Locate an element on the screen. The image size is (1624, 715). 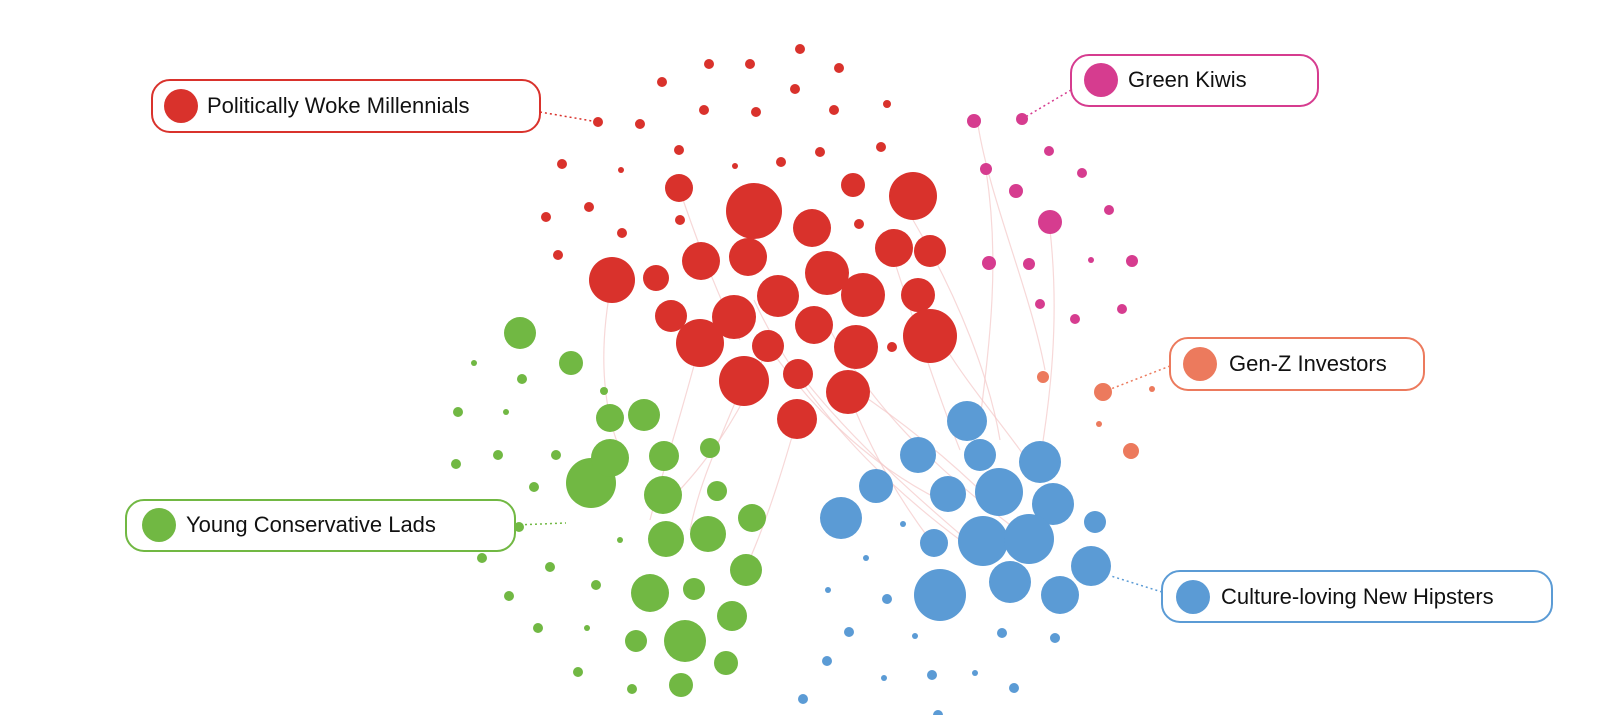
cluster-label-hipster: Culture-loving New Hipsters is located at coordinates (1357, 596).